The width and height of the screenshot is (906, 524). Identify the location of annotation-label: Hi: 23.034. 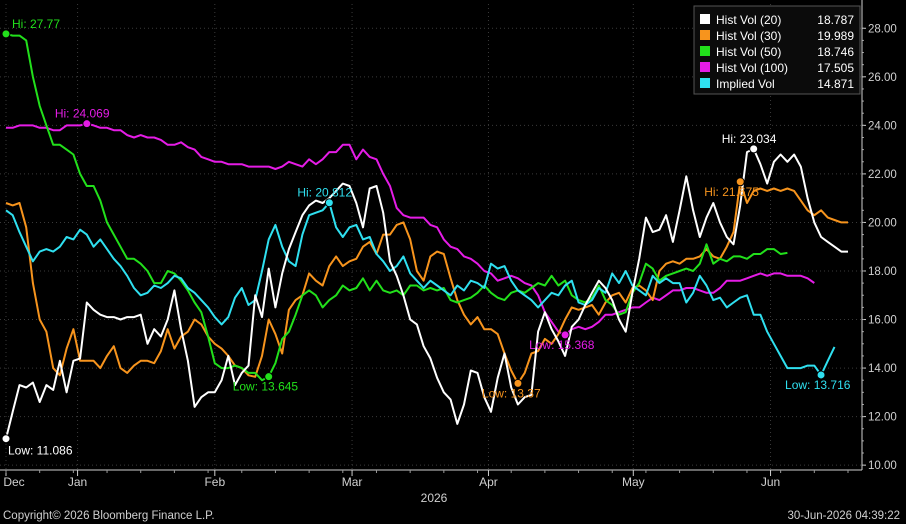
(749, 139).